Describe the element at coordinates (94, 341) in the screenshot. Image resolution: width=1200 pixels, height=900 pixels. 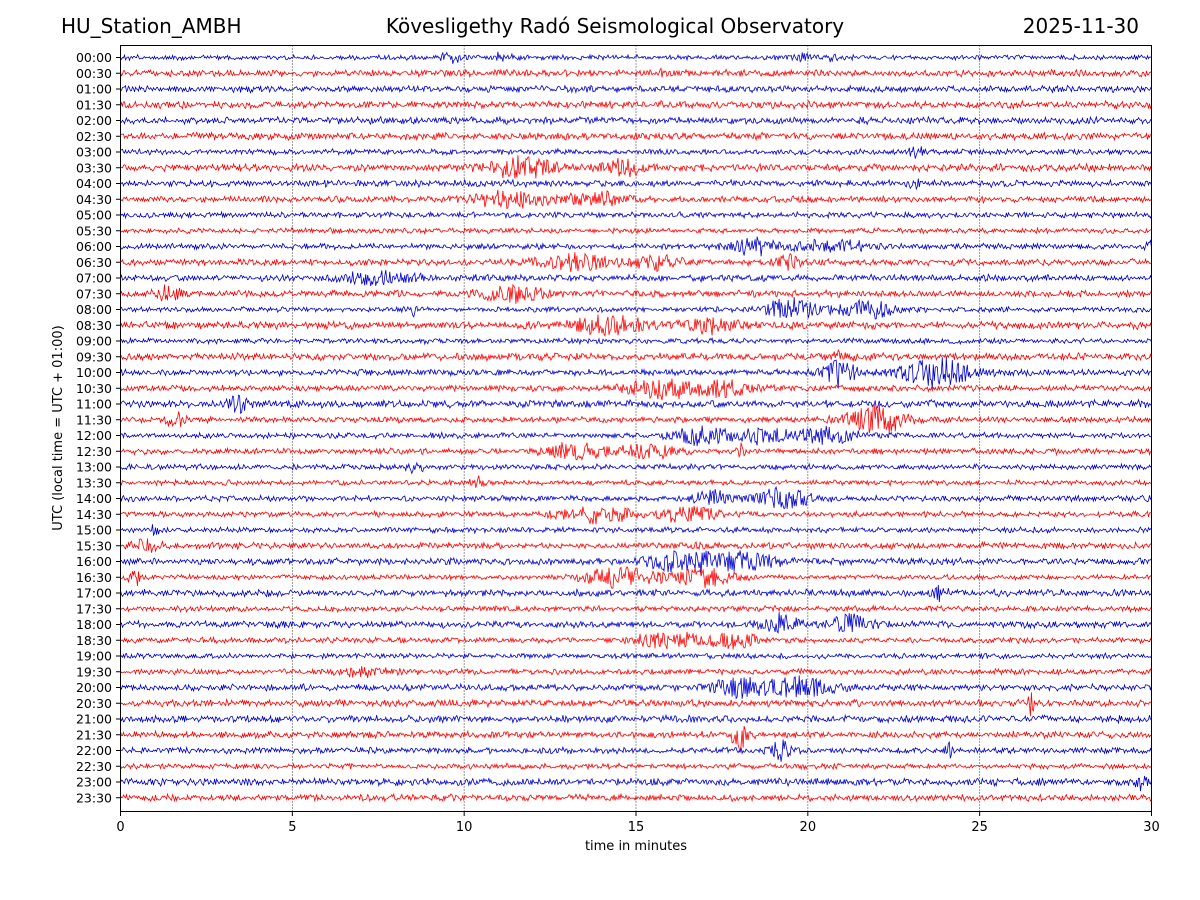
I see `y-tick-label-0900: 09:00` at that location.